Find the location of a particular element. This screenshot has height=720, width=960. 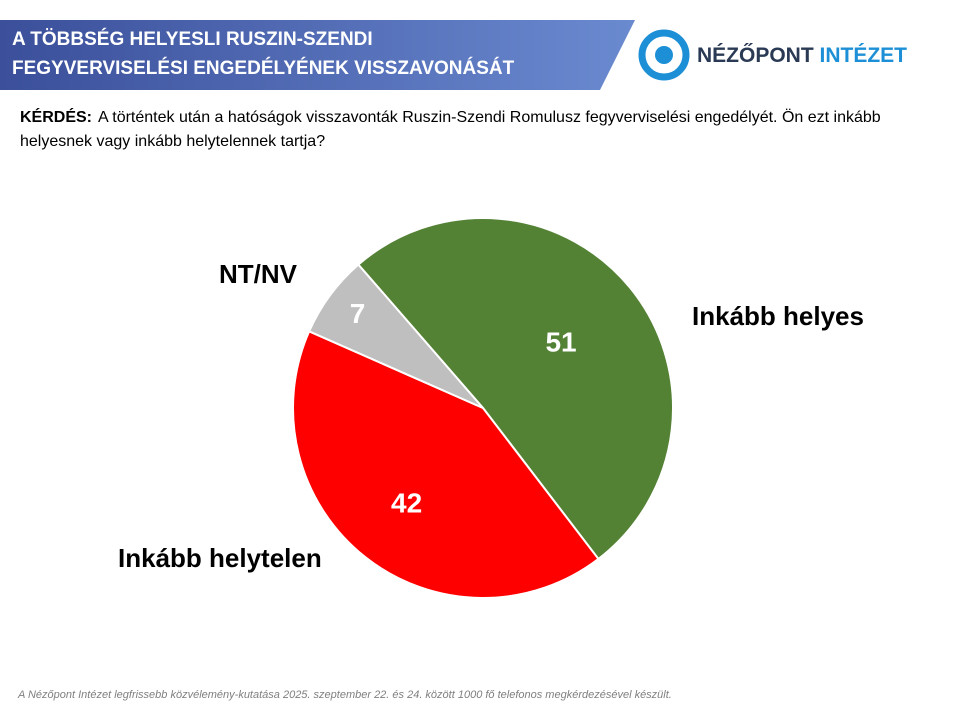

logo-text: NÉZŐPONT INTÉZET is located at coordinates (802, 55).